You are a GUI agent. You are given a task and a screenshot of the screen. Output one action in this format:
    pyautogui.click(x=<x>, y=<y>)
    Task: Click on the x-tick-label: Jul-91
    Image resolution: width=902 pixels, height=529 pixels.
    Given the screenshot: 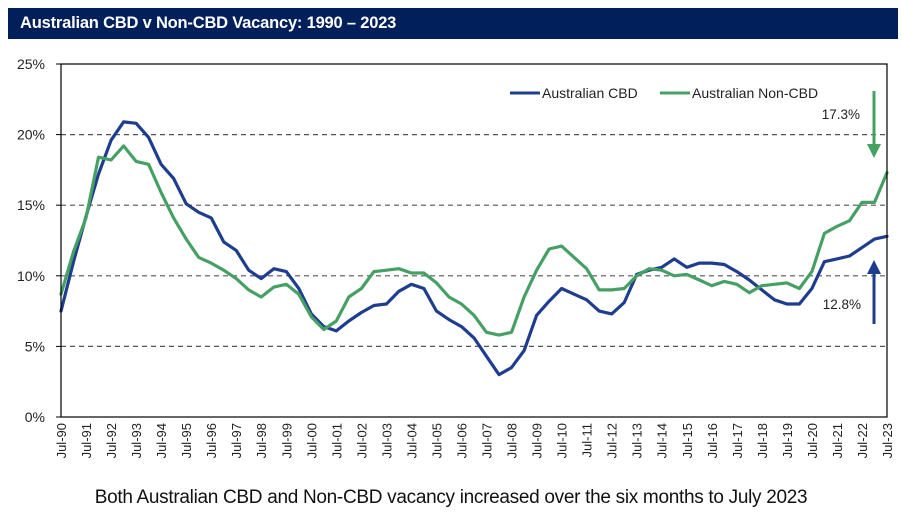 What is the action you would take?
    pyautogui.click(x=86, y=440)
    